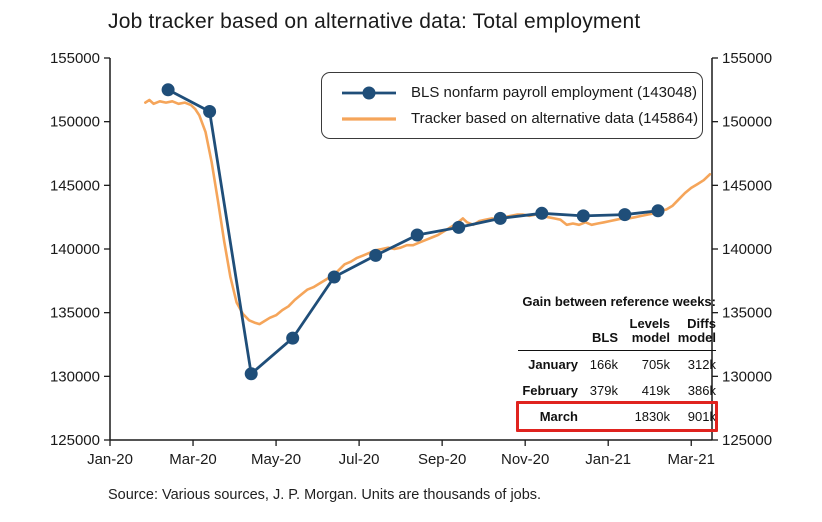 This screenshot has height=522, width=822. I want to click on march-diffs-value: 901k, so click(701, 416).